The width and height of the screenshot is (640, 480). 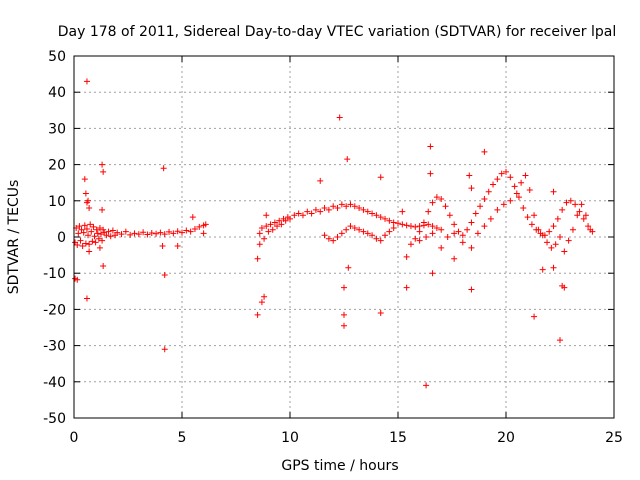 What do you see at coordinates (54, 419) in the screenshot?
I see `y-tick-label: -50` at bounding box center [54, 419].